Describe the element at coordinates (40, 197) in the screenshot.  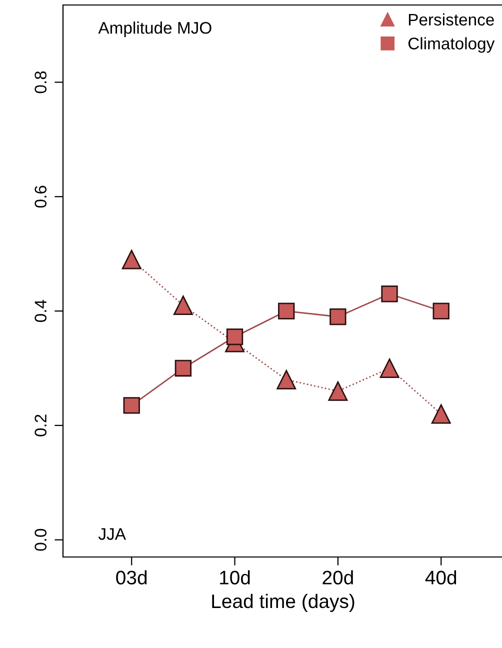
I see `y-tick-label: 0.6` at that location.